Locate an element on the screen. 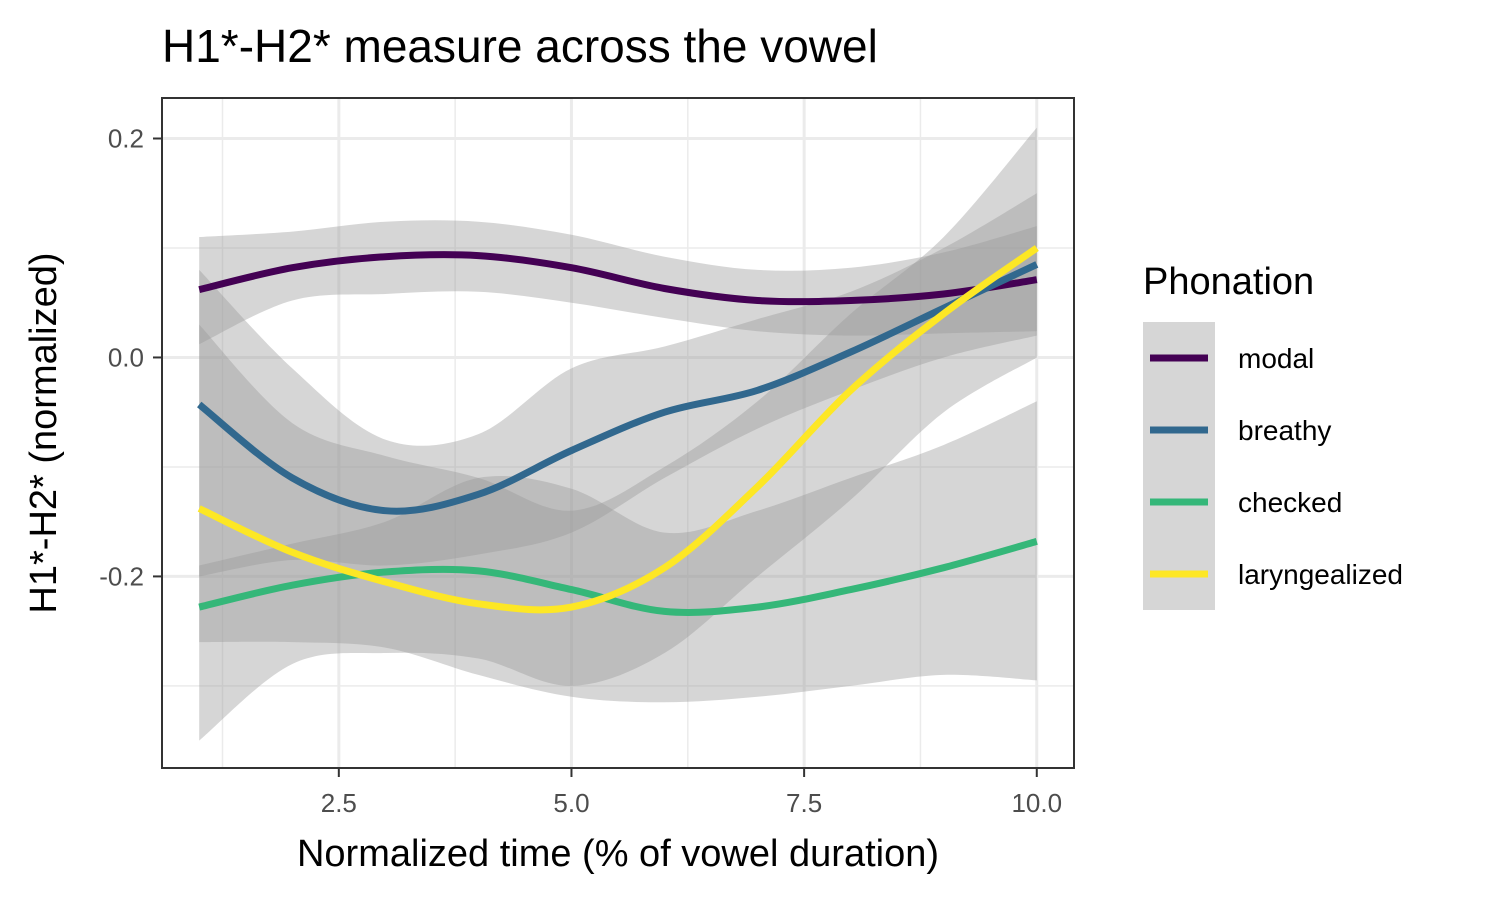  legend-label-checked: checked is located at coordinates (1290, 502).